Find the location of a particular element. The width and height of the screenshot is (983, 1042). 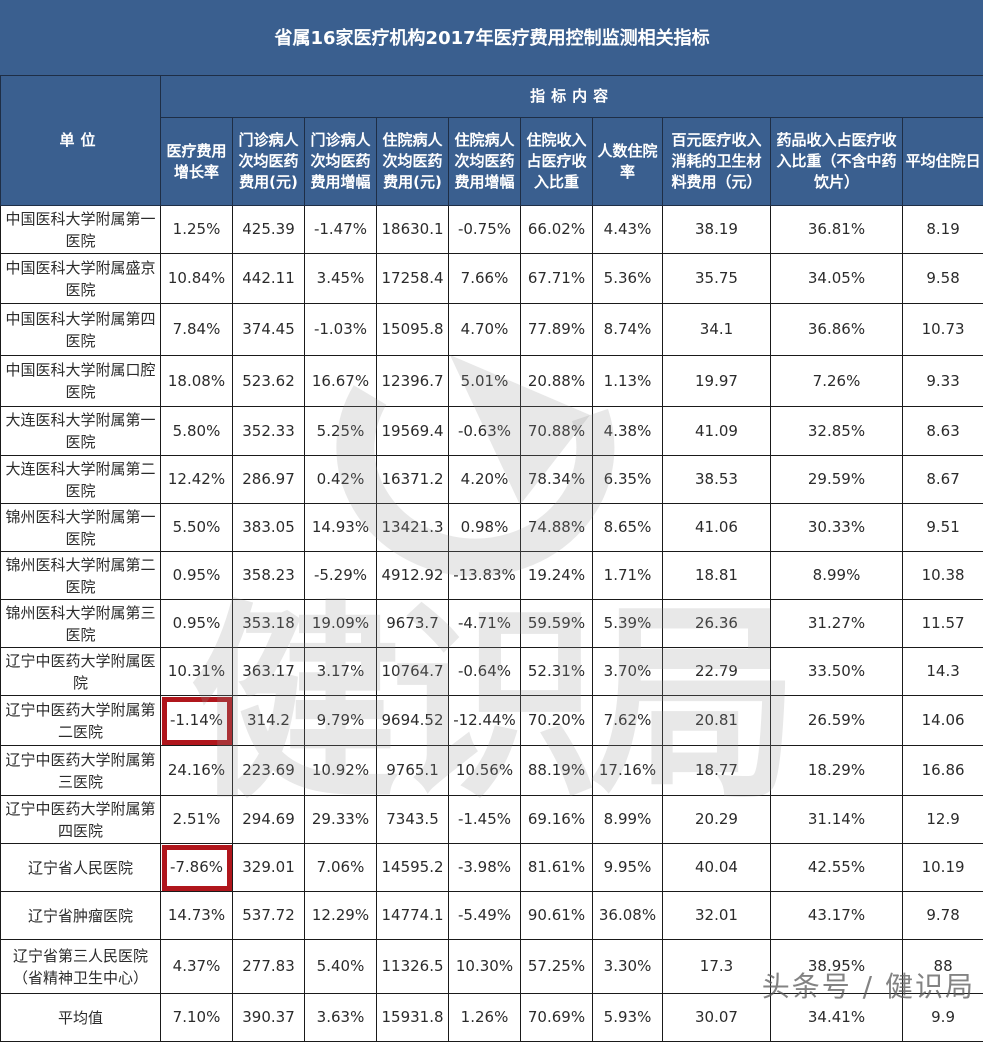

value-cell: 7.26% is located at coordinates (837, 381).